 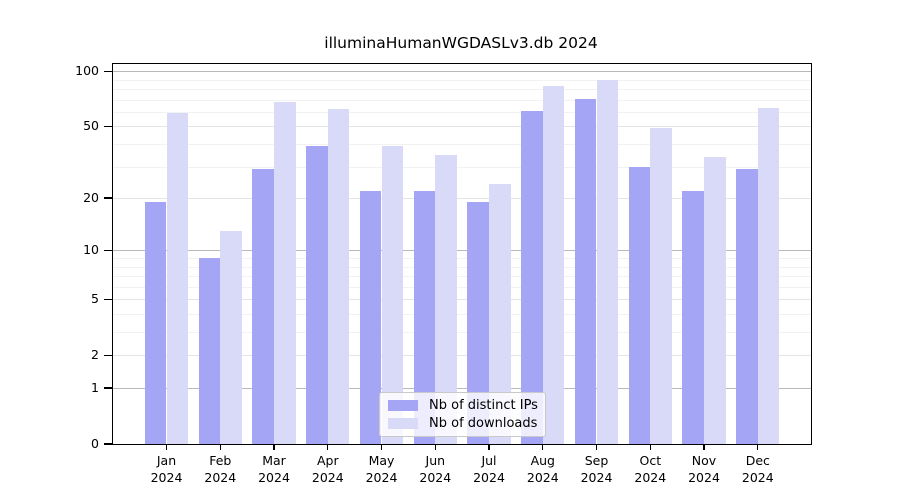 What do you see at coordinates (95, 387) in the screenshot?
I see `y-axis-label-1: 1` at bounding box center [95, 387].